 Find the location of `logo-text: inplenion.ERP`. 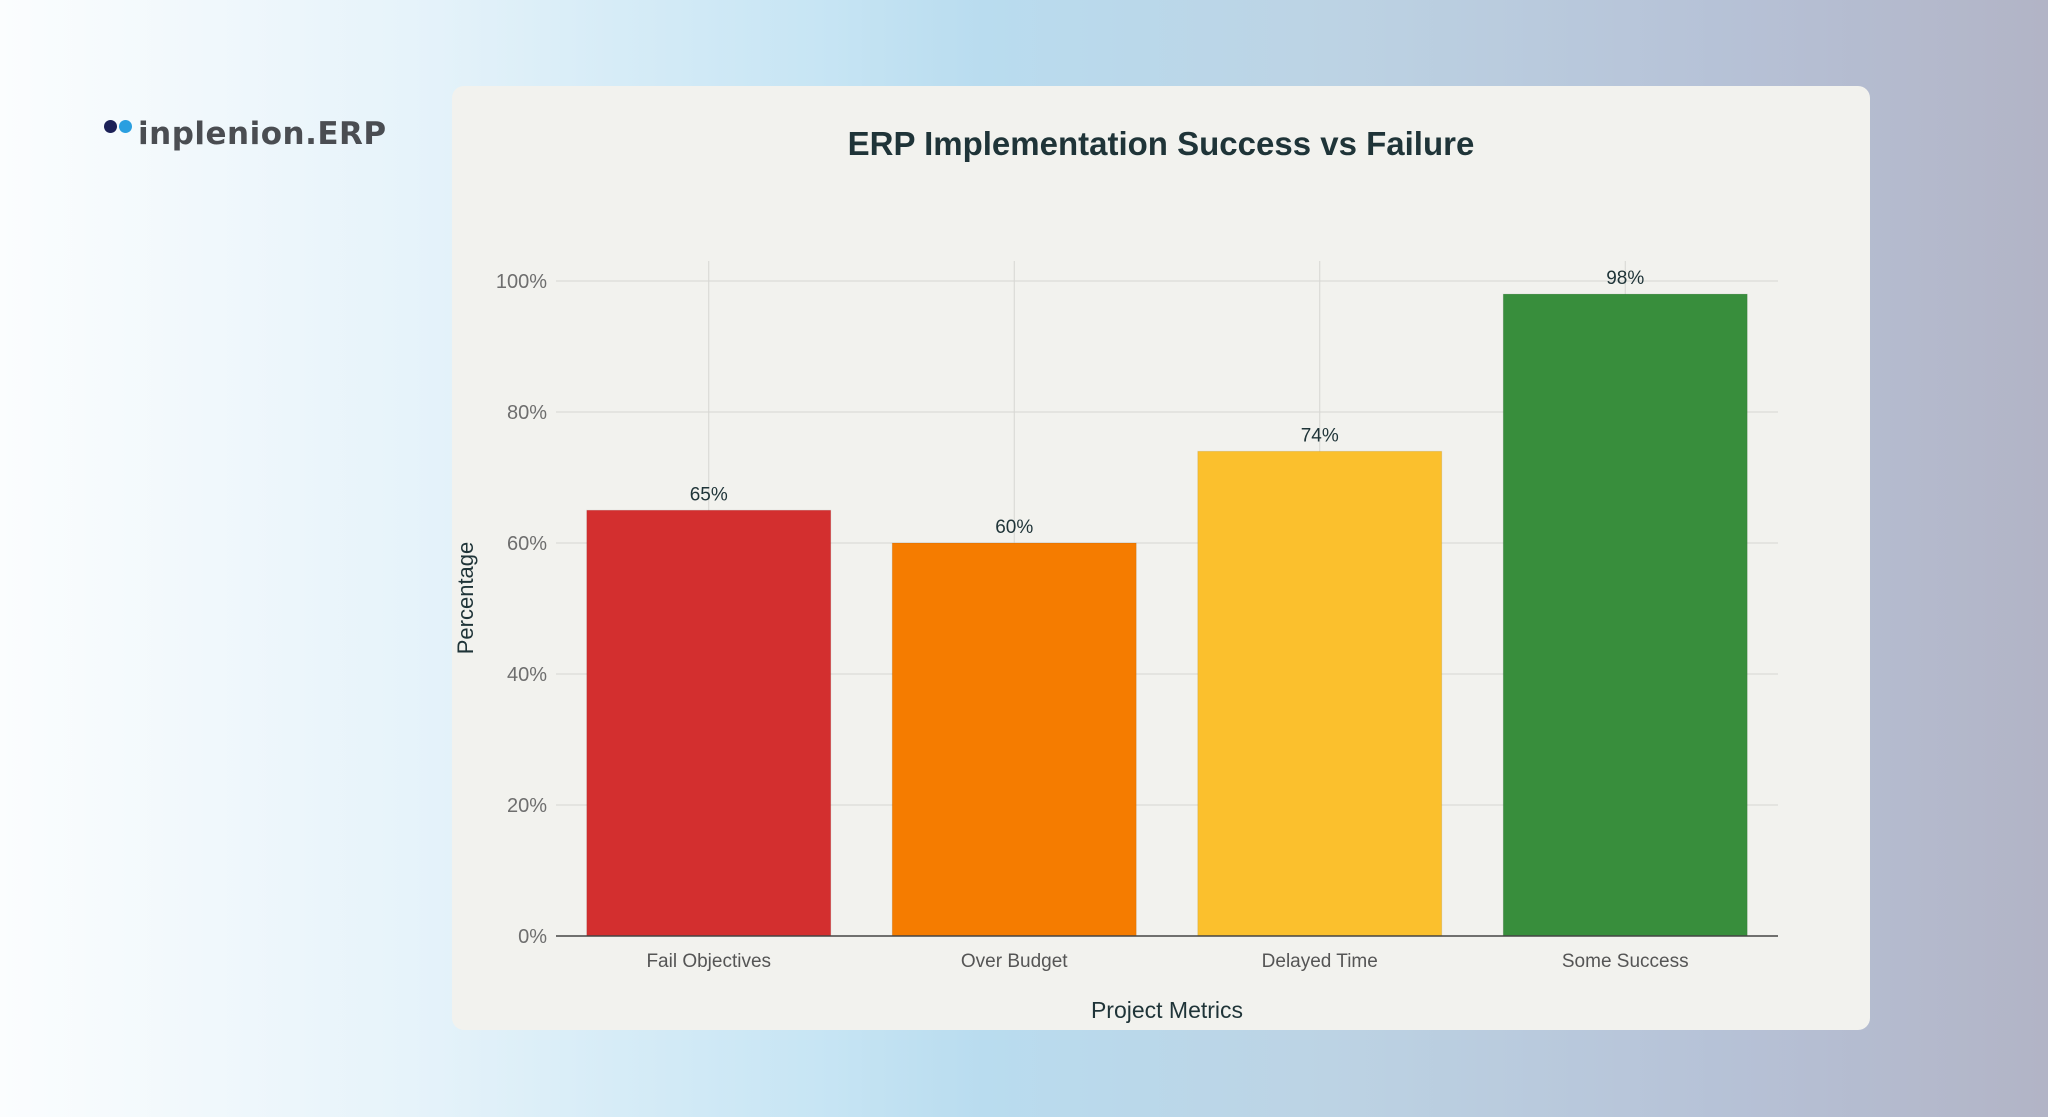

logo-text: inplenion.ERP is located at coordinates (262, 134).